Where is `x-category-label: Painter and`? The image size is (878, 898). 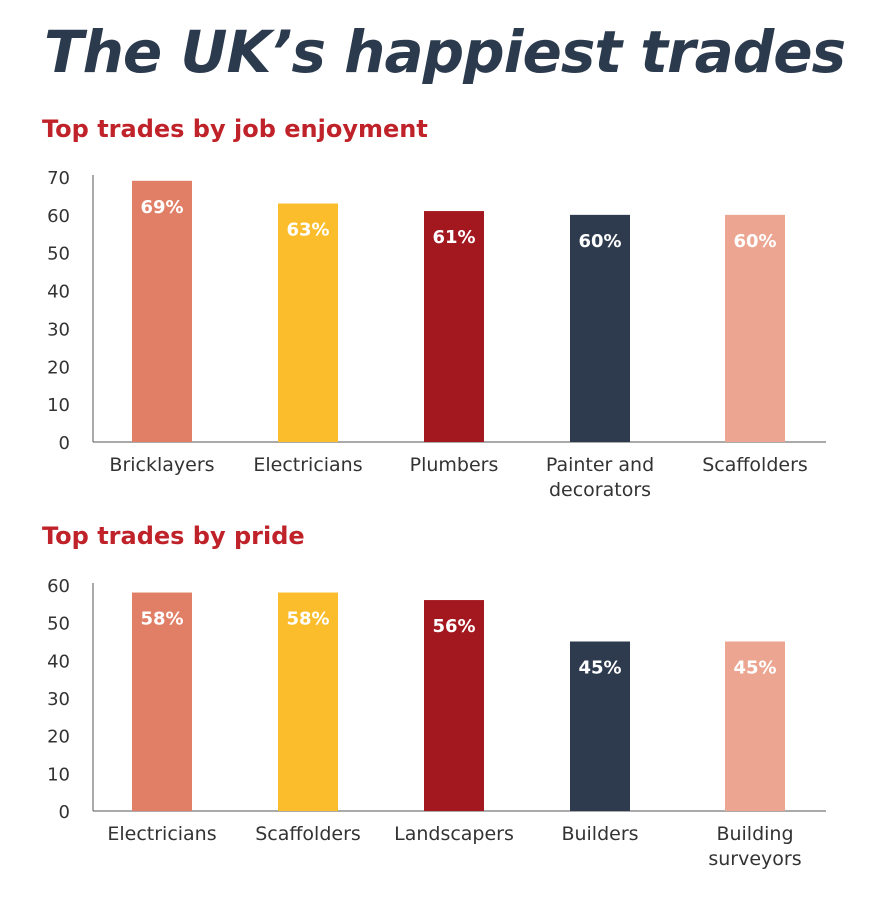
x-category-label: Painter and is located at coordinates (600, 465).